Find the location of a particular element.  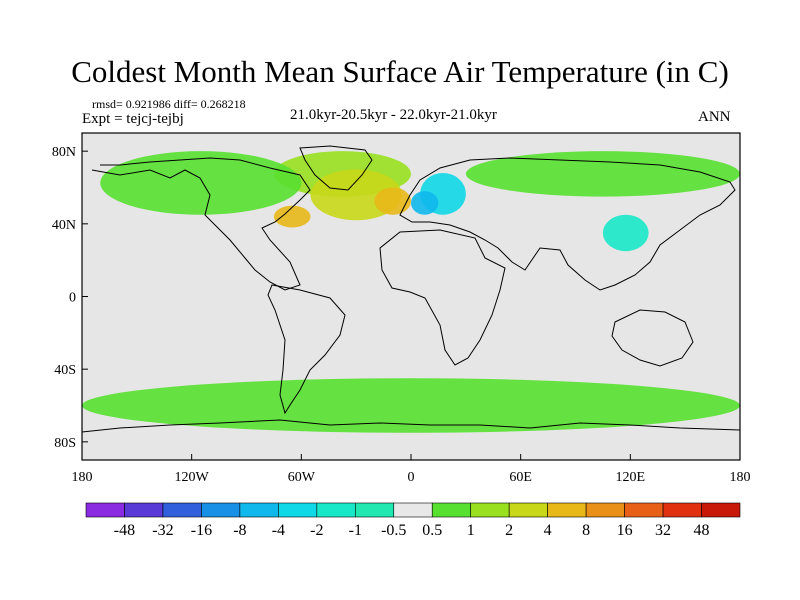

colorbar-label: -48 is located at coordinates (124, 530).